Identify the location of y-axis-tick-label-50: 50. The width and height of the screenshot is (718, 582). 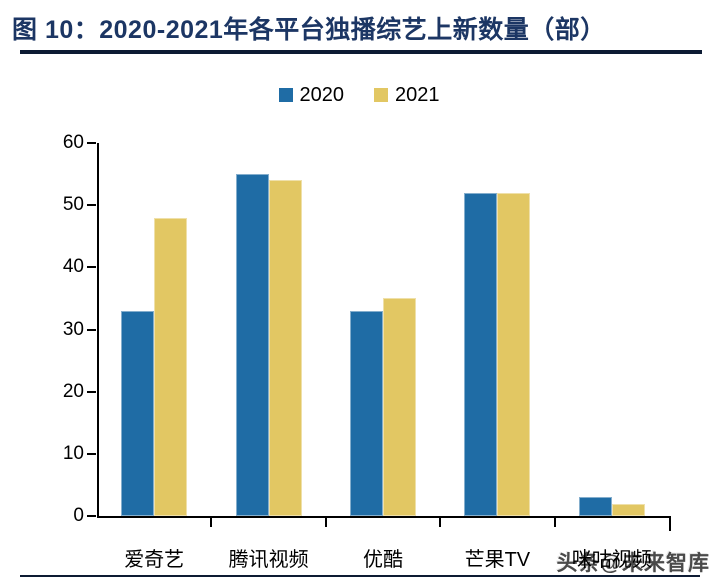
(73, 205).